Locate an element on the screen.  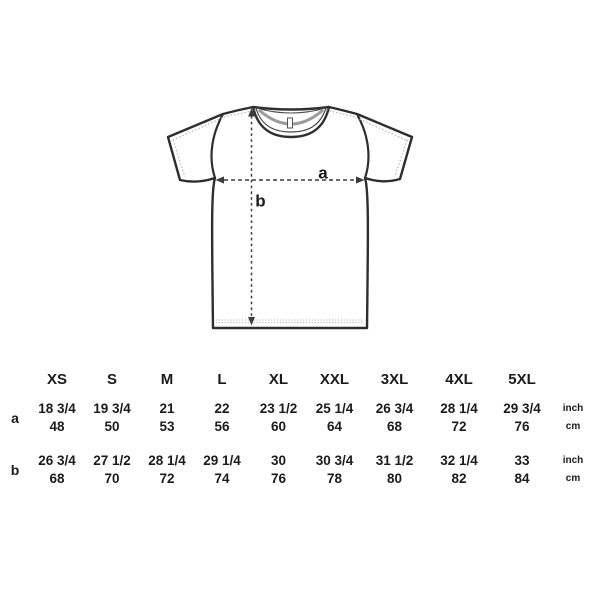
value-cell: 30 3/4 78 is located at coordinates (334, 470).